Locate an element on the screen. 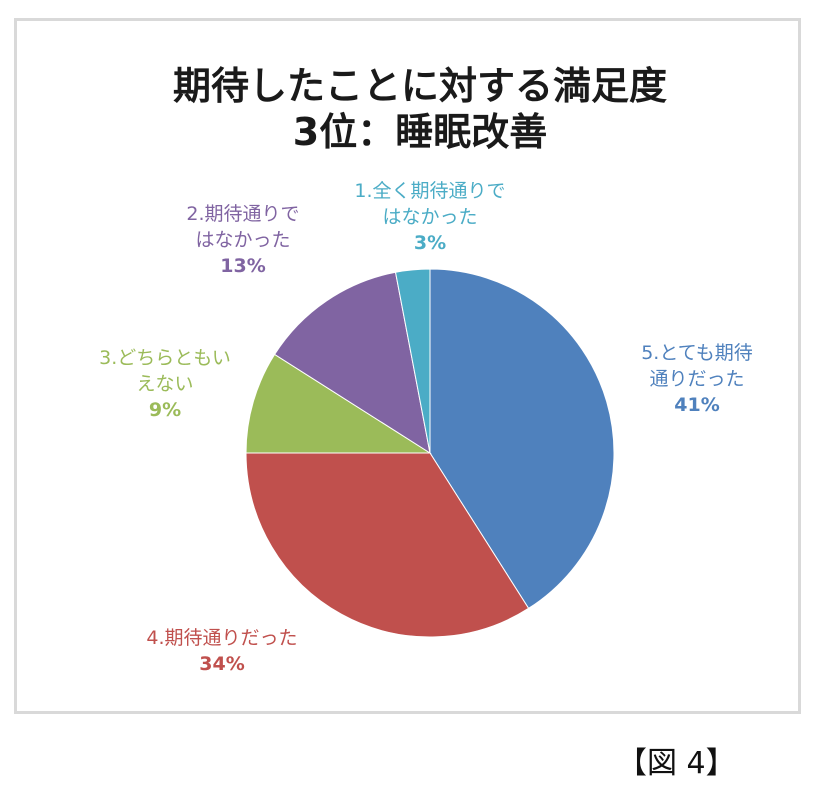  chart-title-line2: 3位：睡眠改善 is located at coordinates (420, 132).